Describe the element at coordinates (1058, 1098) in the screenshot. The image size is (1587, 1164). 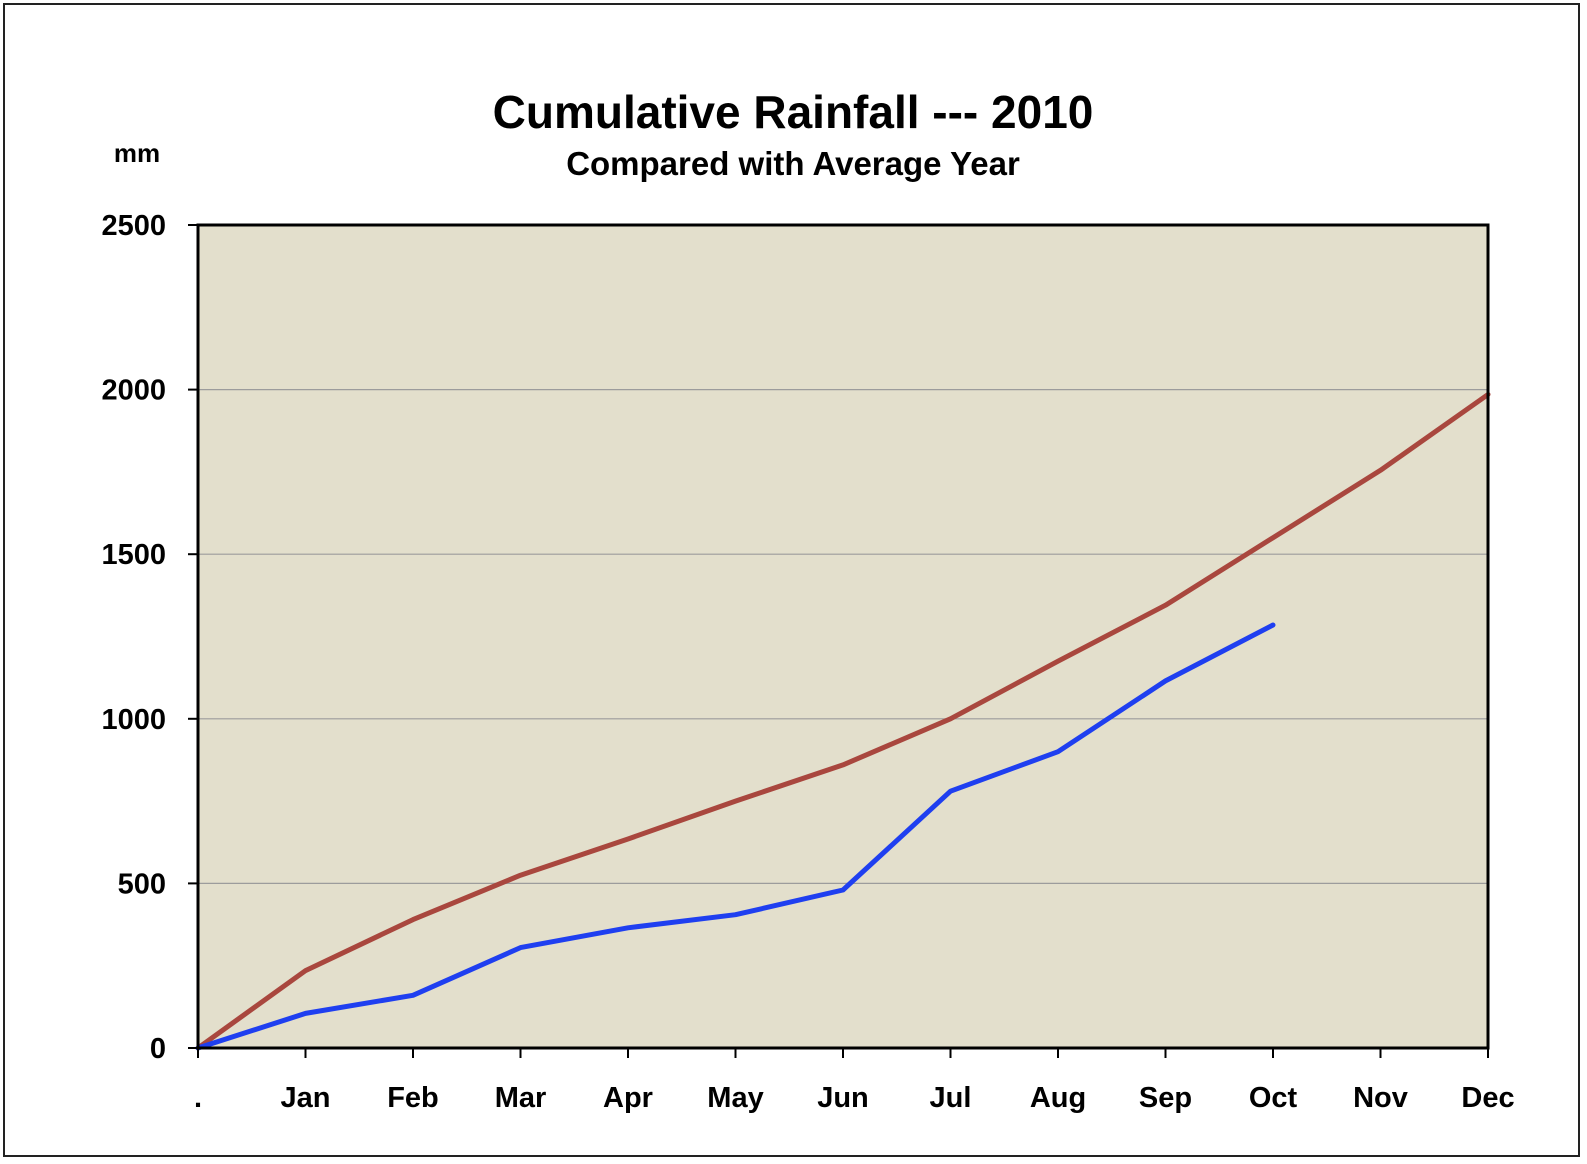
I see `x-tick-label: Aug` at that location.